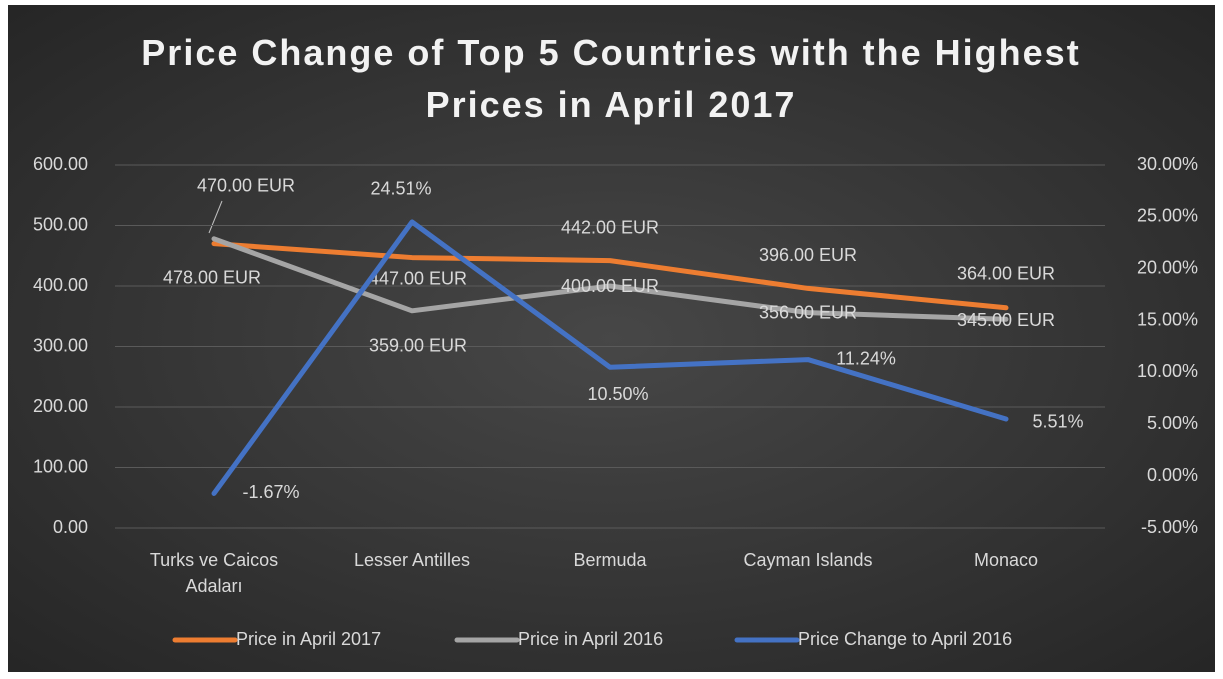  Describe the element at coordinates (215, 217) in the screenshot. I see `leader-line` at that location.